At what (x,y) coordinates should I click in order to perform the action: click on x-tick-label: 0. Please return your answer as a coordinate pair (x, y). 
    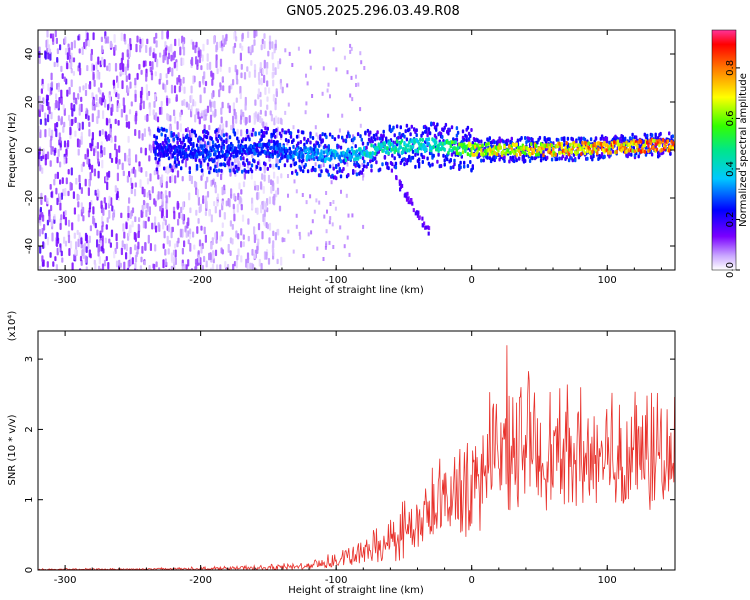
    Looking at the image, I should click on (472, 280).